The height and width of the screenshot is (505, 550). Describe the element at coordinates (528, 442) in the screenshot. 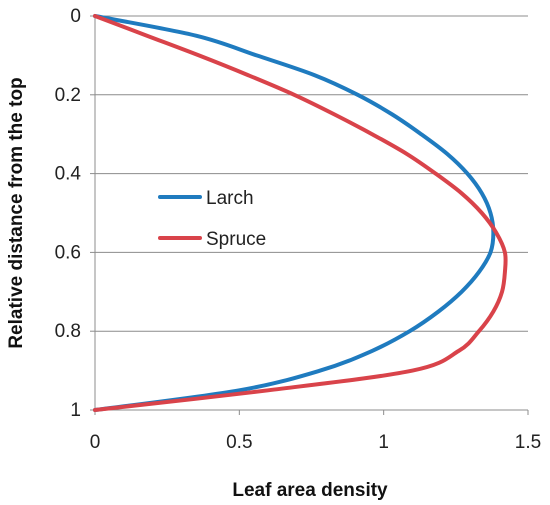

I see `x-tick-label: 1.5` at that location.